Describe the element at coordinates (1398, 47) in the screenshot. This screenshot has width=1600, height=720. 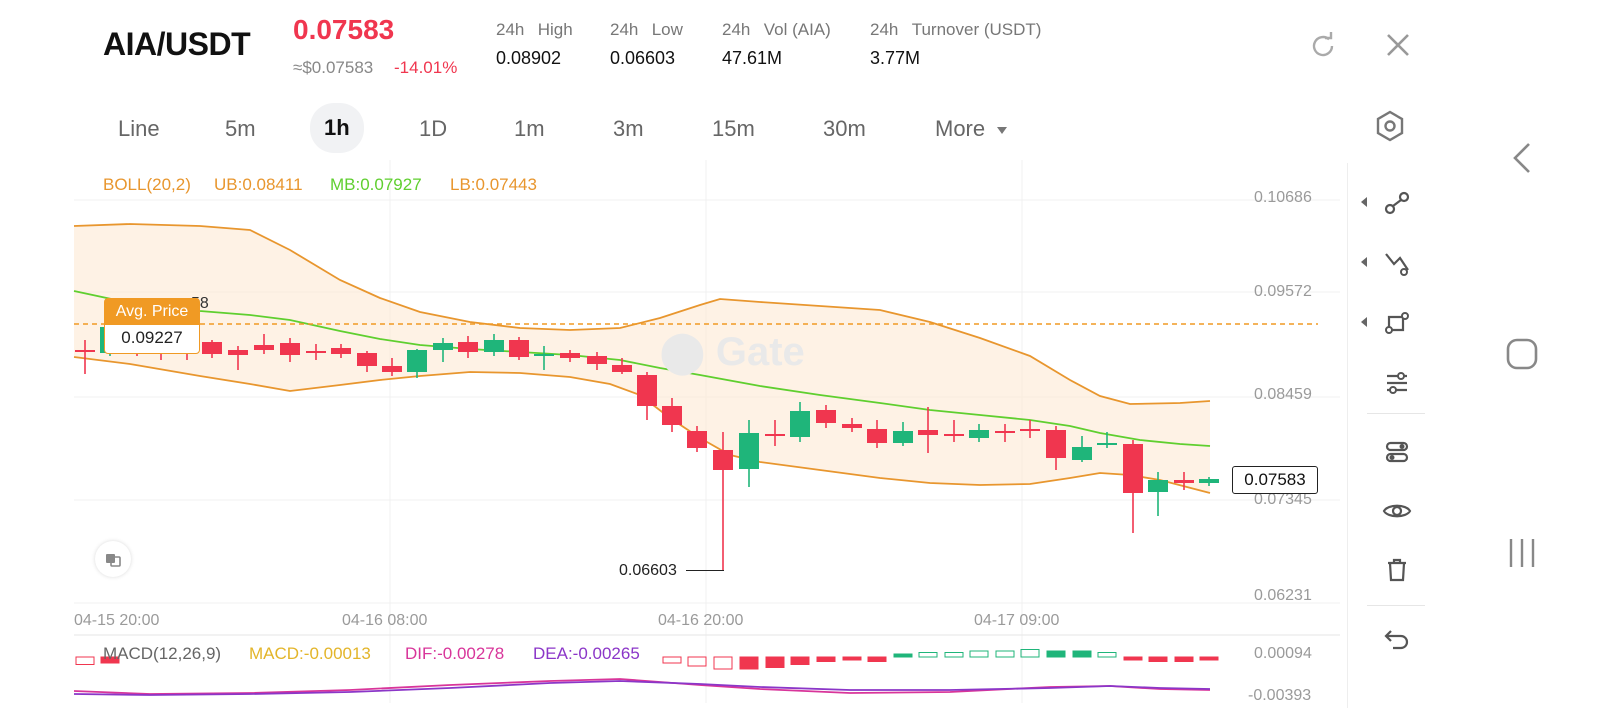
I see `close-icon` at that location.